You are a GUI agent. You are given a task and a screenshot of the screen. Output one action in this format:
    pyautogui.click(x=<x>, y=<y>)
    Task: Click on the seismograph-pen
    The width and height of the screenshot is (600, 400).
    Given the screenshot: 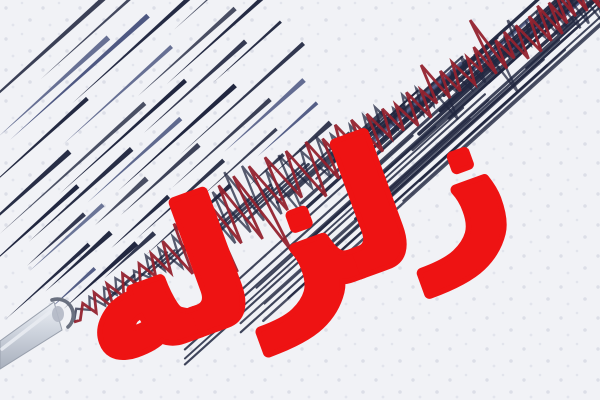 What is the action you would take?
    pyautogui.click(x=38, y=333)
    